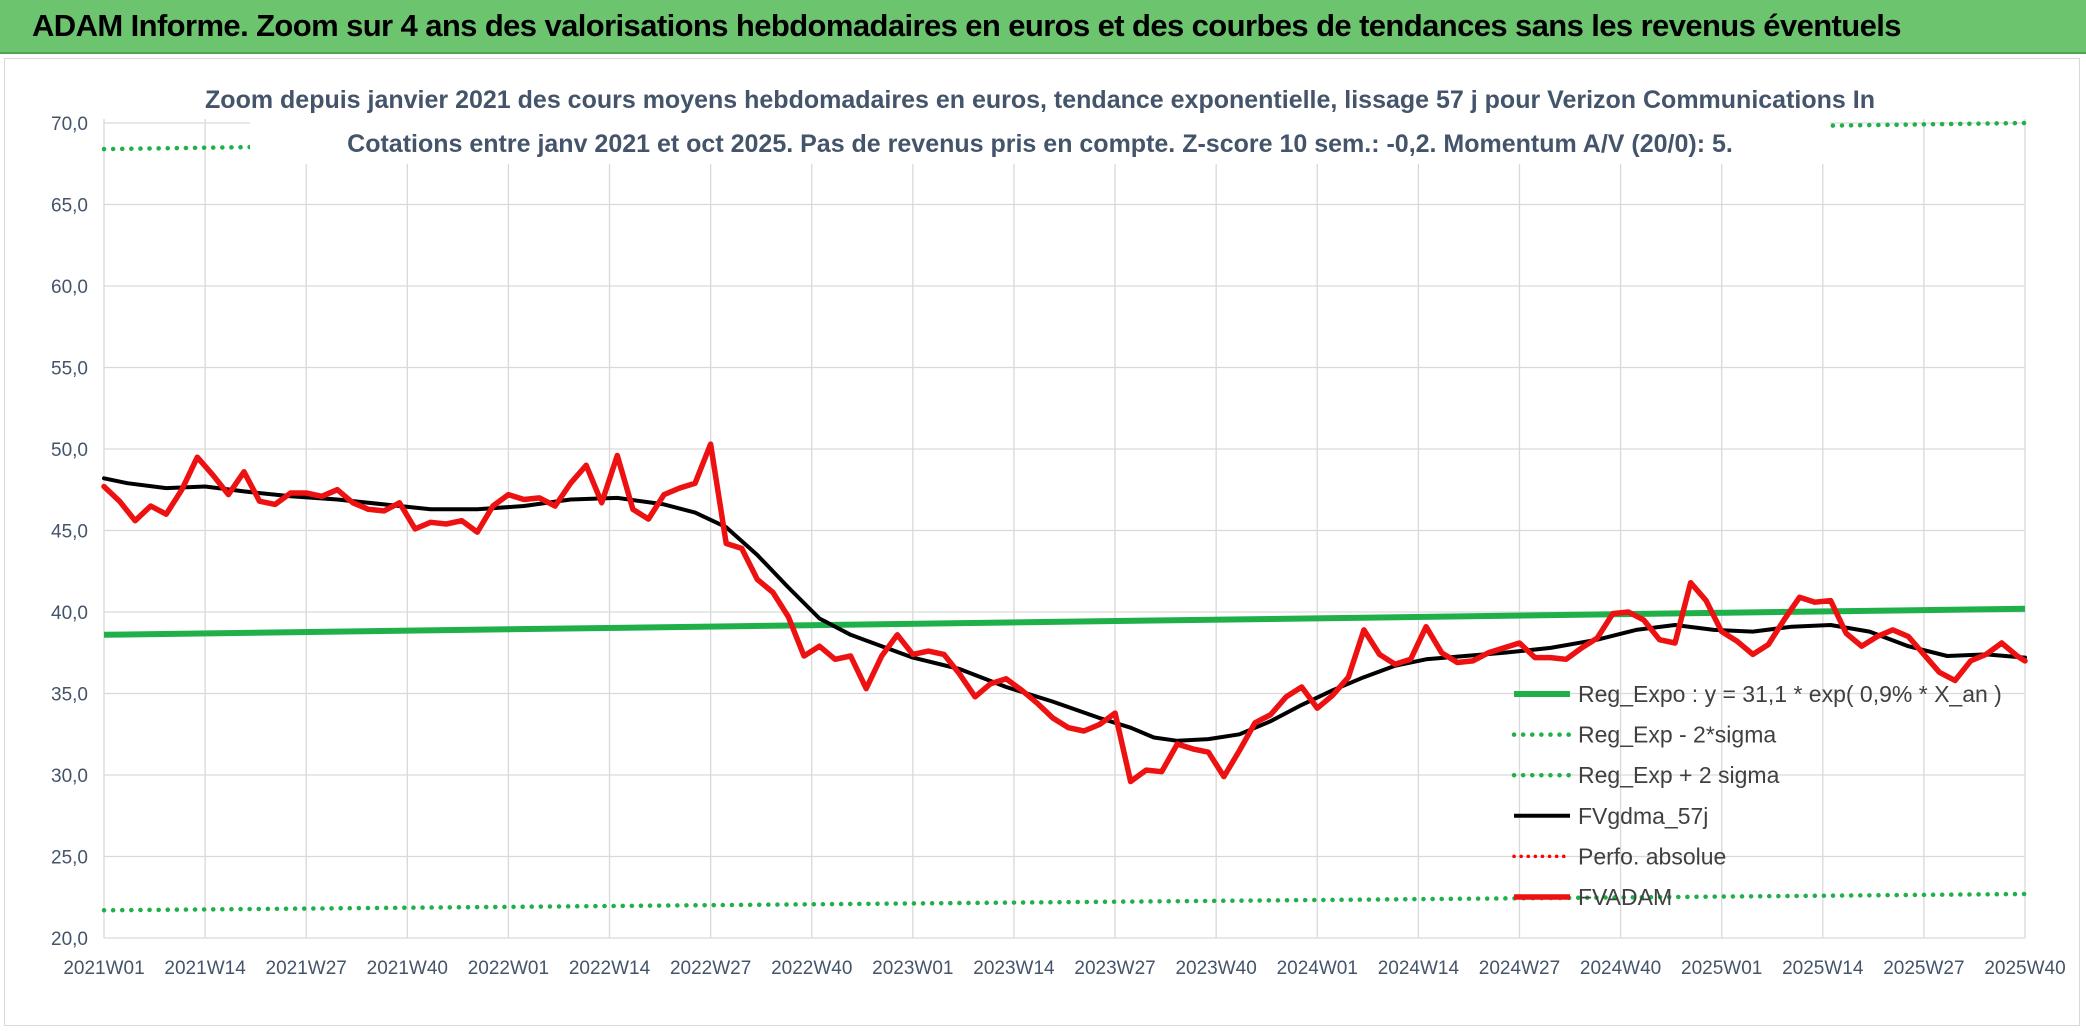  I want to click on x-tick-label: 2021W27, so click(306, 968).